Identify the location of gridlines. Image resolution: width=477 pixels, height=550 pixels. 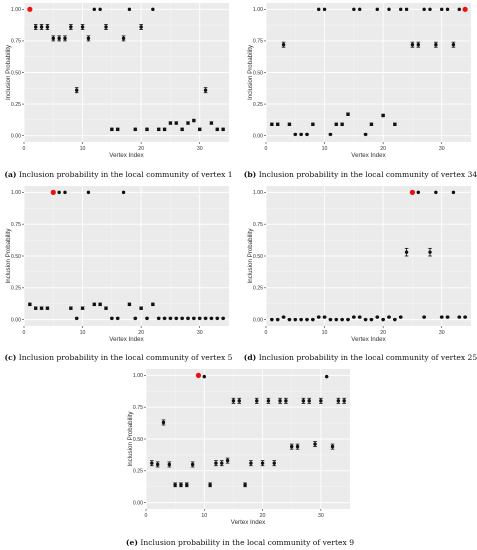
(368, 256).